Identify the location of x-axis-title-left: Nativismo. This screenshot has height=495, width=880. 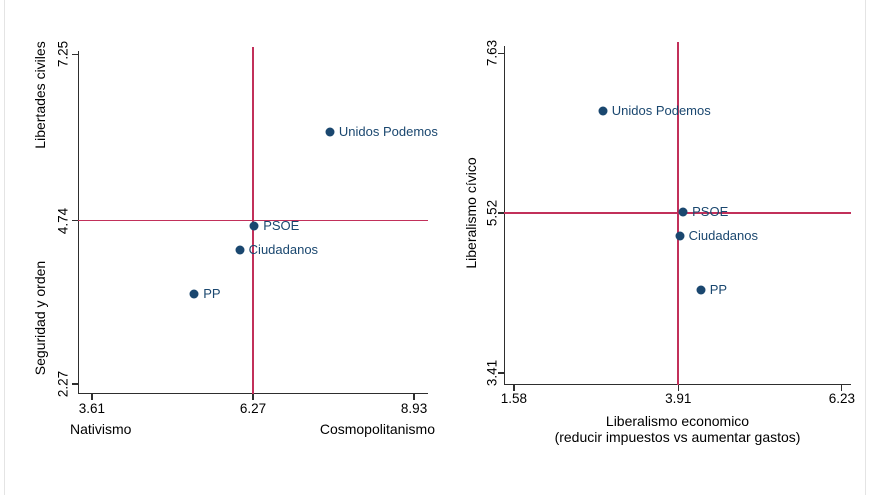
(101, 429).